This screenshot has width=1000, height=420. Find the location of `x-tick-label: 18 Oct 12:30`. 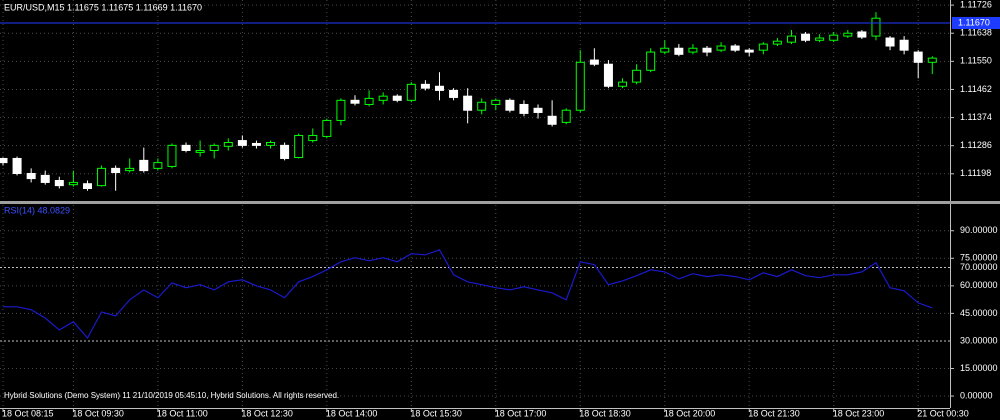

x-tick-label: 18 Oct 12:30 is located at coordinates (267, 413).